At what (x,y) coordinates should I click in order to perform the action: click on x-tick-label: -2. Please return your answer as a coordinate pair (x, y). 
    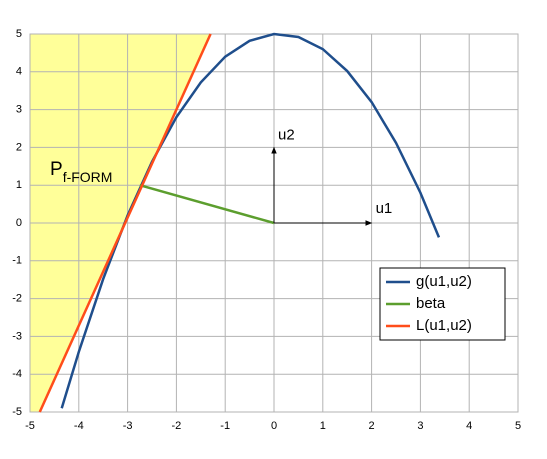
    Looking at the image, I should click on (177, 426).